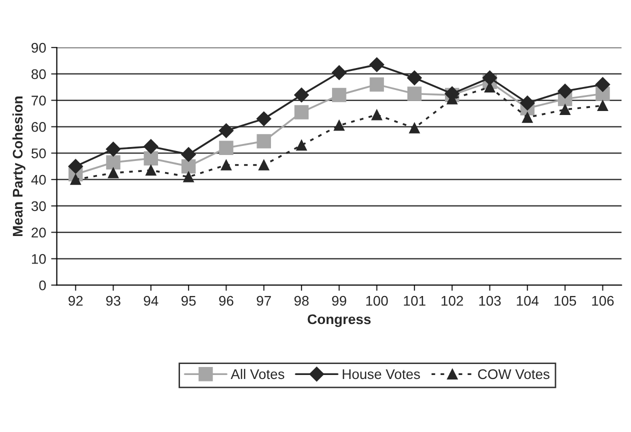  Describe the element at coordinates (415, 301) in the screenshot. I see `x-tick-label: 101` at that location.